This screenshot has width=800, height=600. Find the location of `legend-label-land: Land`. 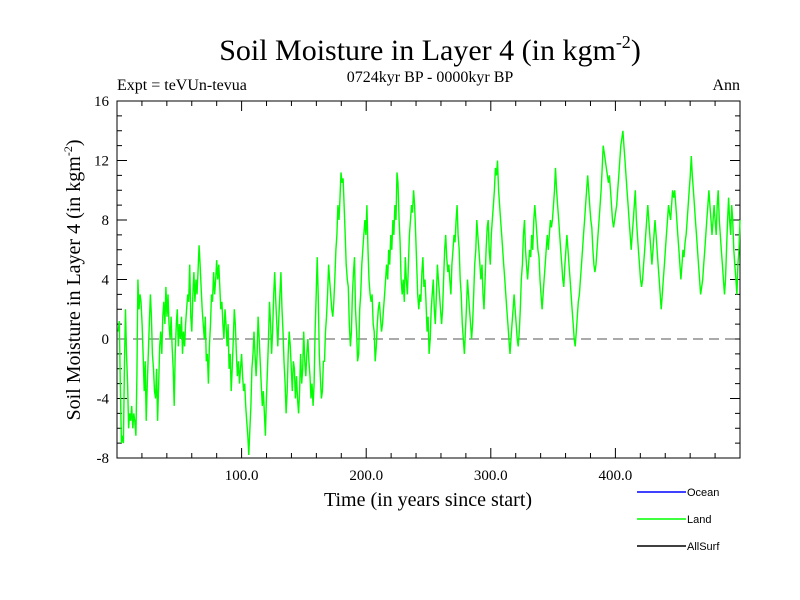

legend-label-land: Land is located at coordinates (699, 520).